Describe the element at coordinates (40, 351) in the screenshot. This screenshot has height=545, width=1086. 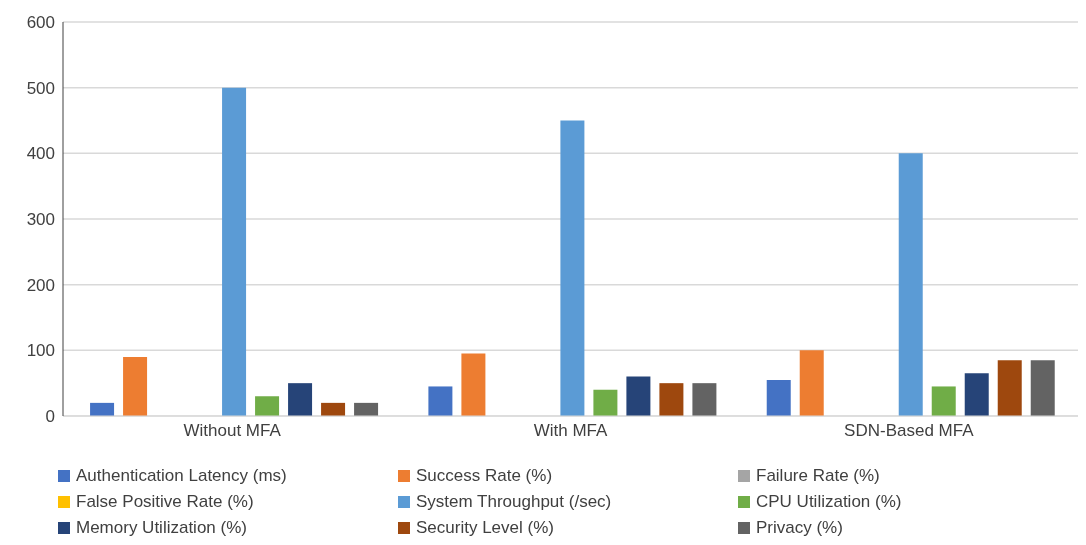
I see `y-tick-label: 100` at that location.